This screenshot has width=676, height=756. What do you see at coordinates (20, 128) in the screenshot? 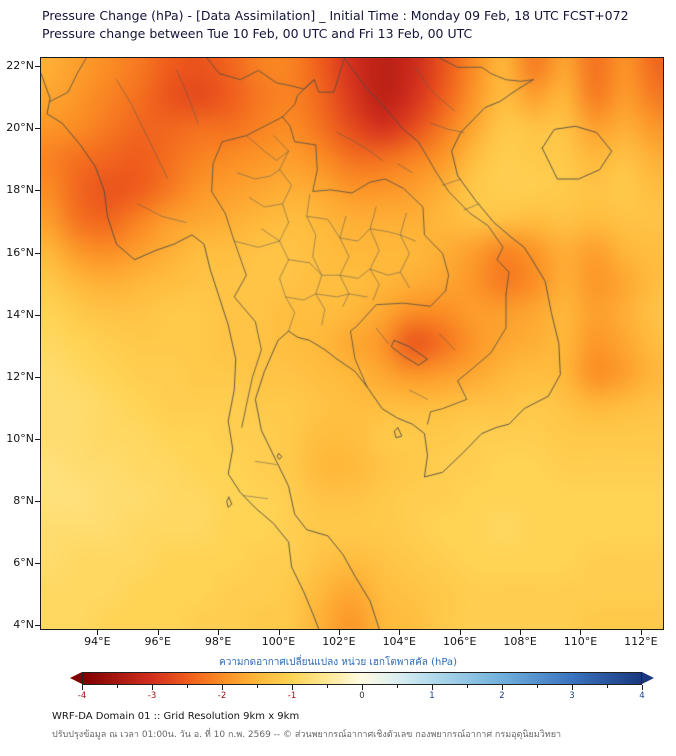
I see `y-tick-label: 20°N` at bounding box center [20, 128].